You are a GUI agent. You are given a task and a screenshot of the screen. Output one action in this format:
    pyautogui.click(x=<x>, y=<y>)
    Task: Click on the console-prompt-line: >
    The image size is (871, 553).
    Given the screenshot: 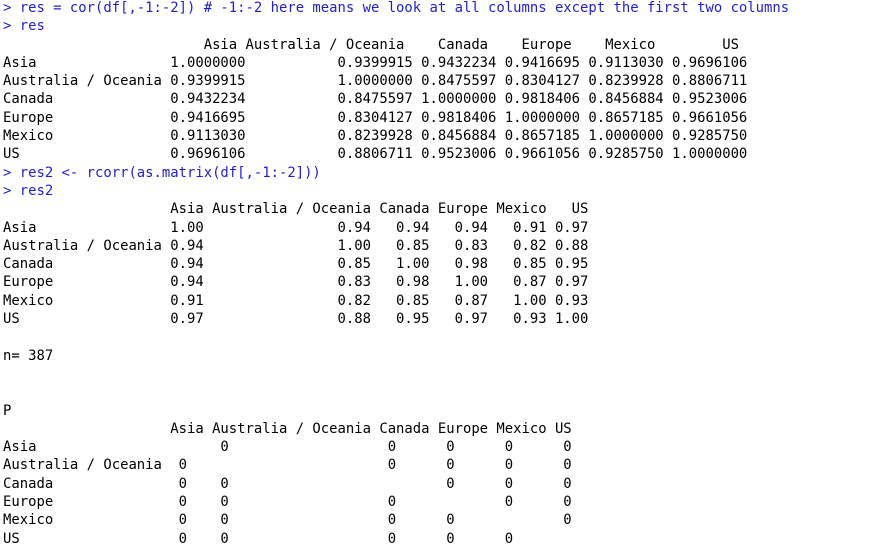 What is the action you would take?
    pyautogui.click(x=437, y=550)
    